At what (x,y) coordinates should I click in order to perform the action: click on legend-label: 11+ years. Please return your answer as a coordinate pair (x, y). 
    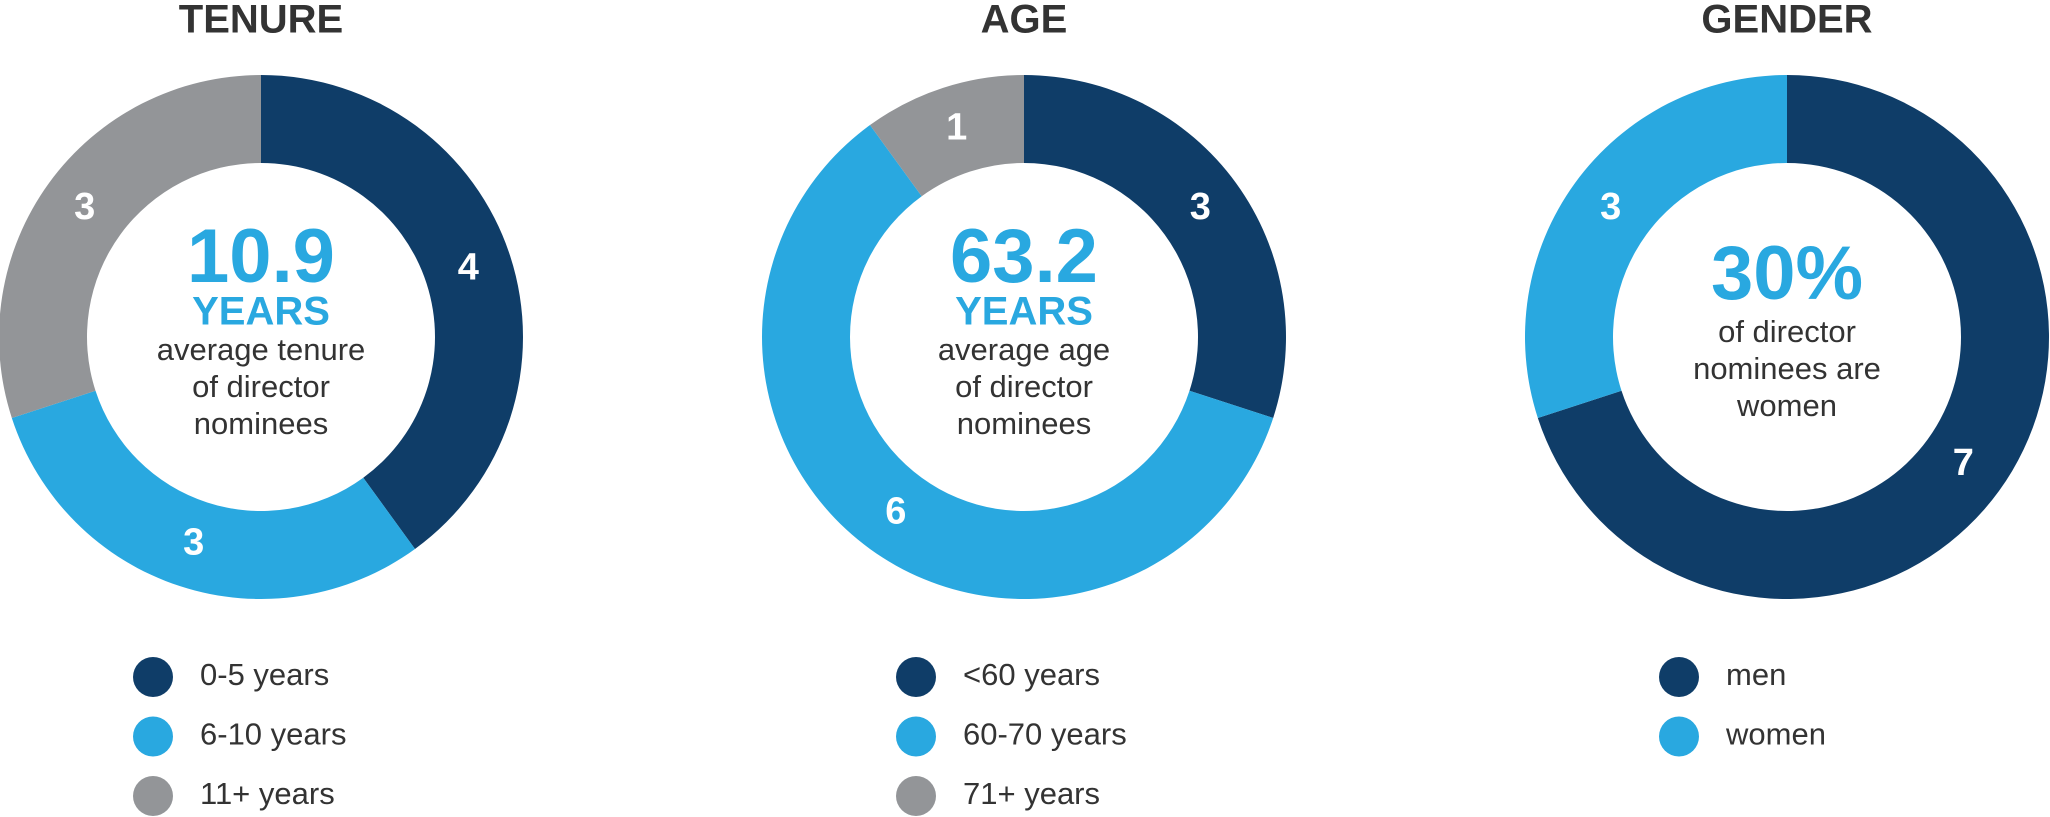
    Looking at the image, I should click on (267, 793).